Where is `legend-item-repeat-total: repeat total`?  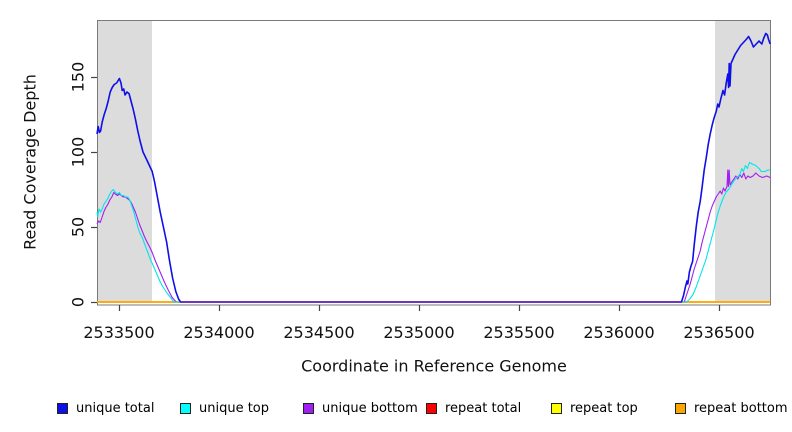
legend-item-repeat-total: repeat total is located at coordinates (473, 408).